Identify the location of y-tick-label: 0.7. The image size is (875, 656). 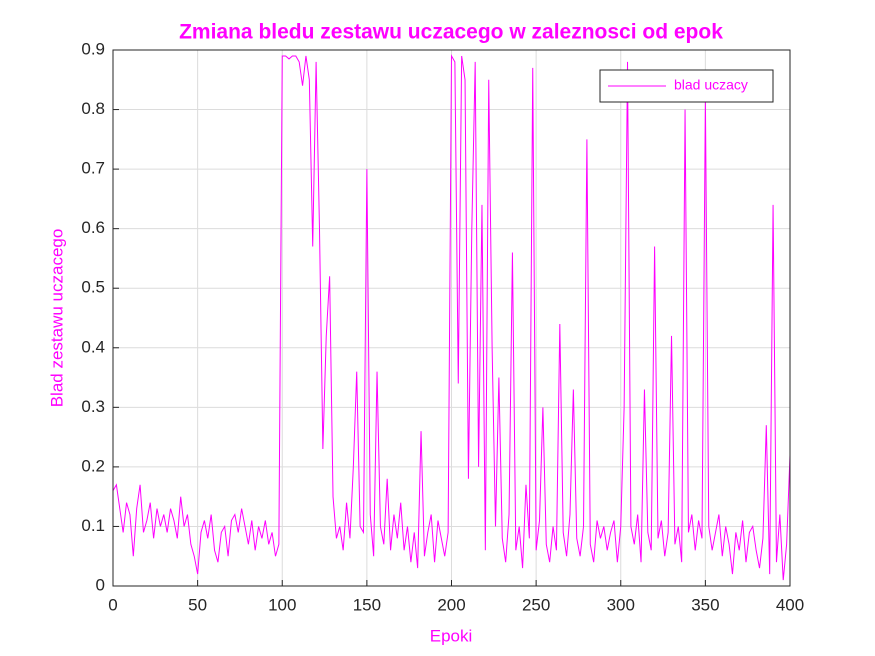
(93, 168).